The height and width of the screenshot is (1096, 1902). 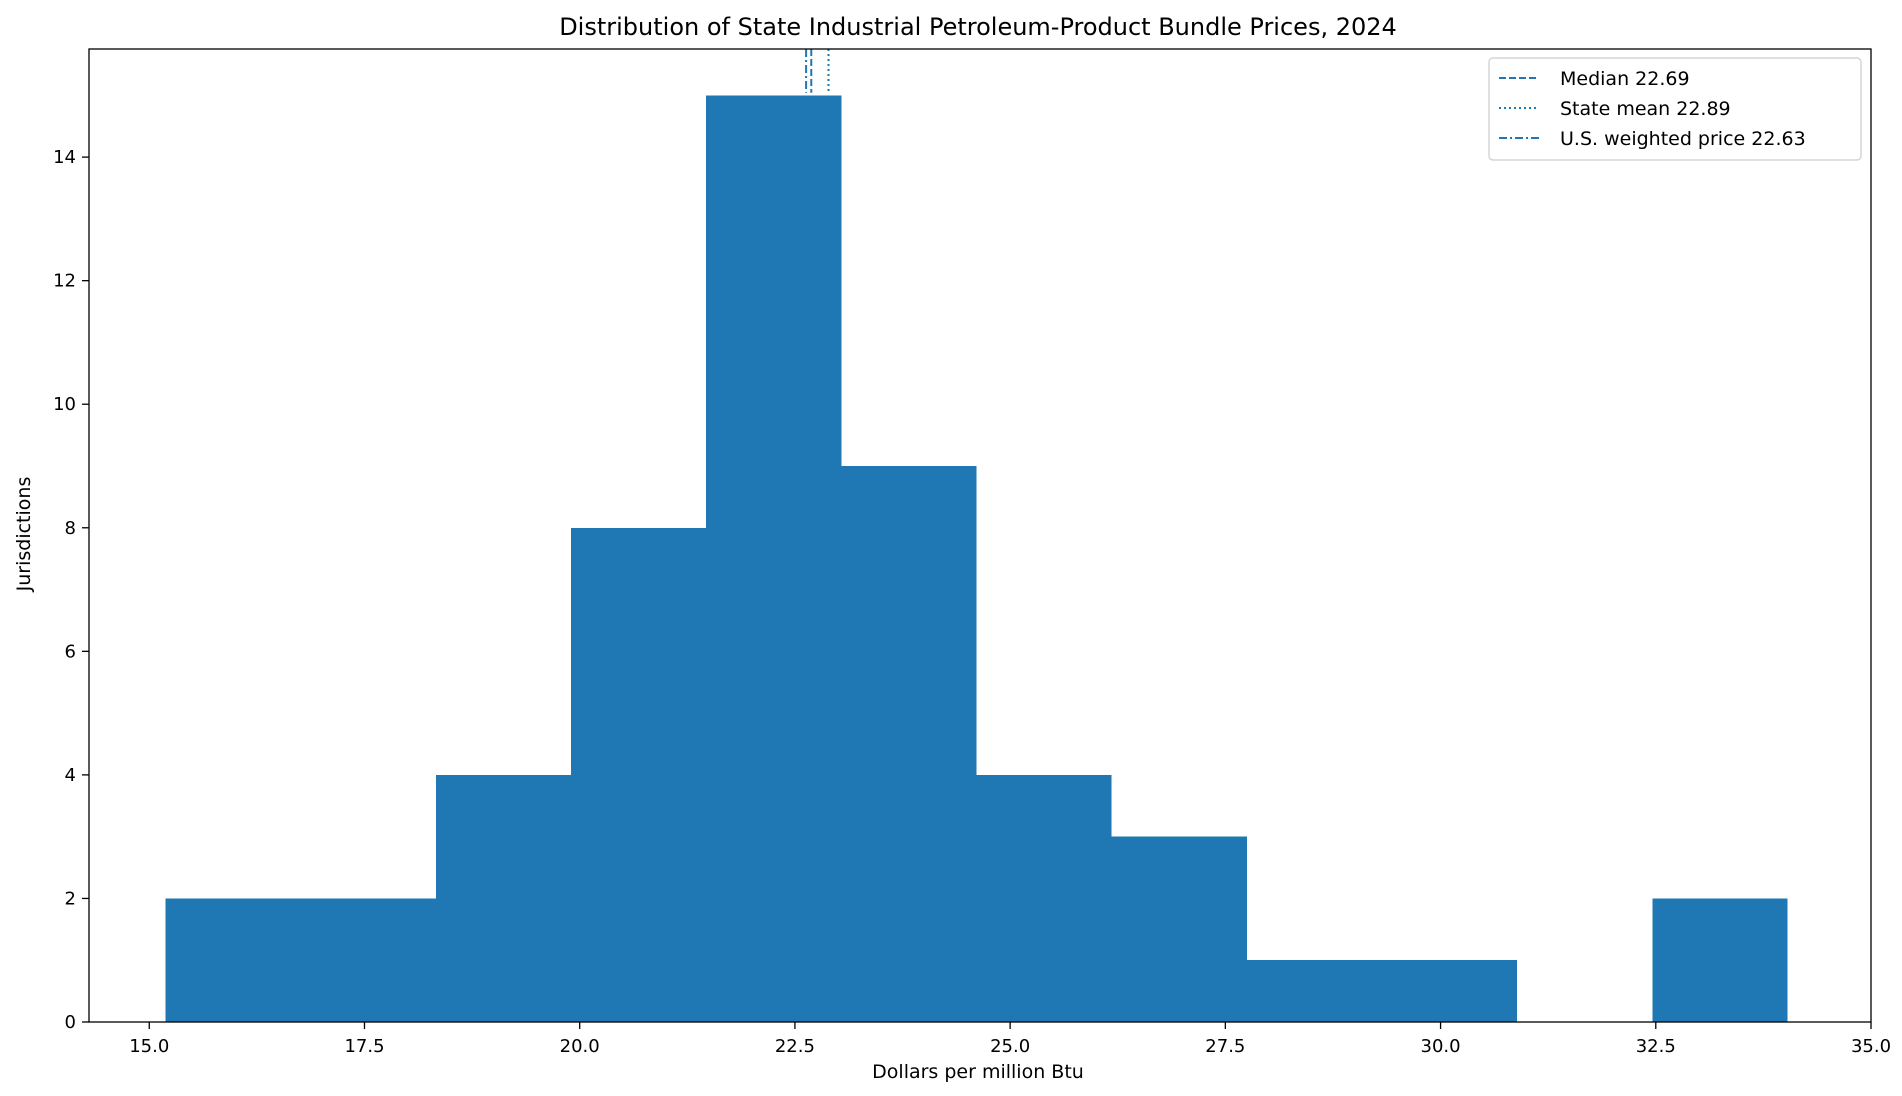 What do you see at coordinates (1625, 79) in the screenshot?
I see `legend-entry-label: Median 22.69` at bounding box center [1625, 79].